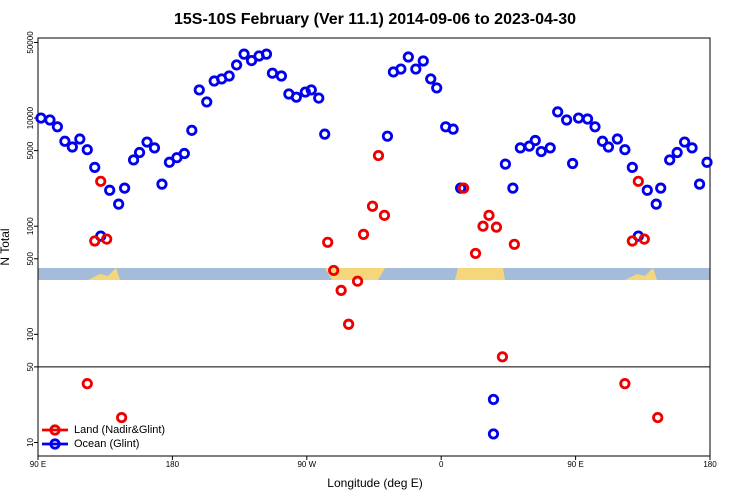 The width and height of the screenshot is (750, 500). What do you see at coordinates (372, 274) in the screenshot?
I see `map-land` at bounding box center [372, 274].